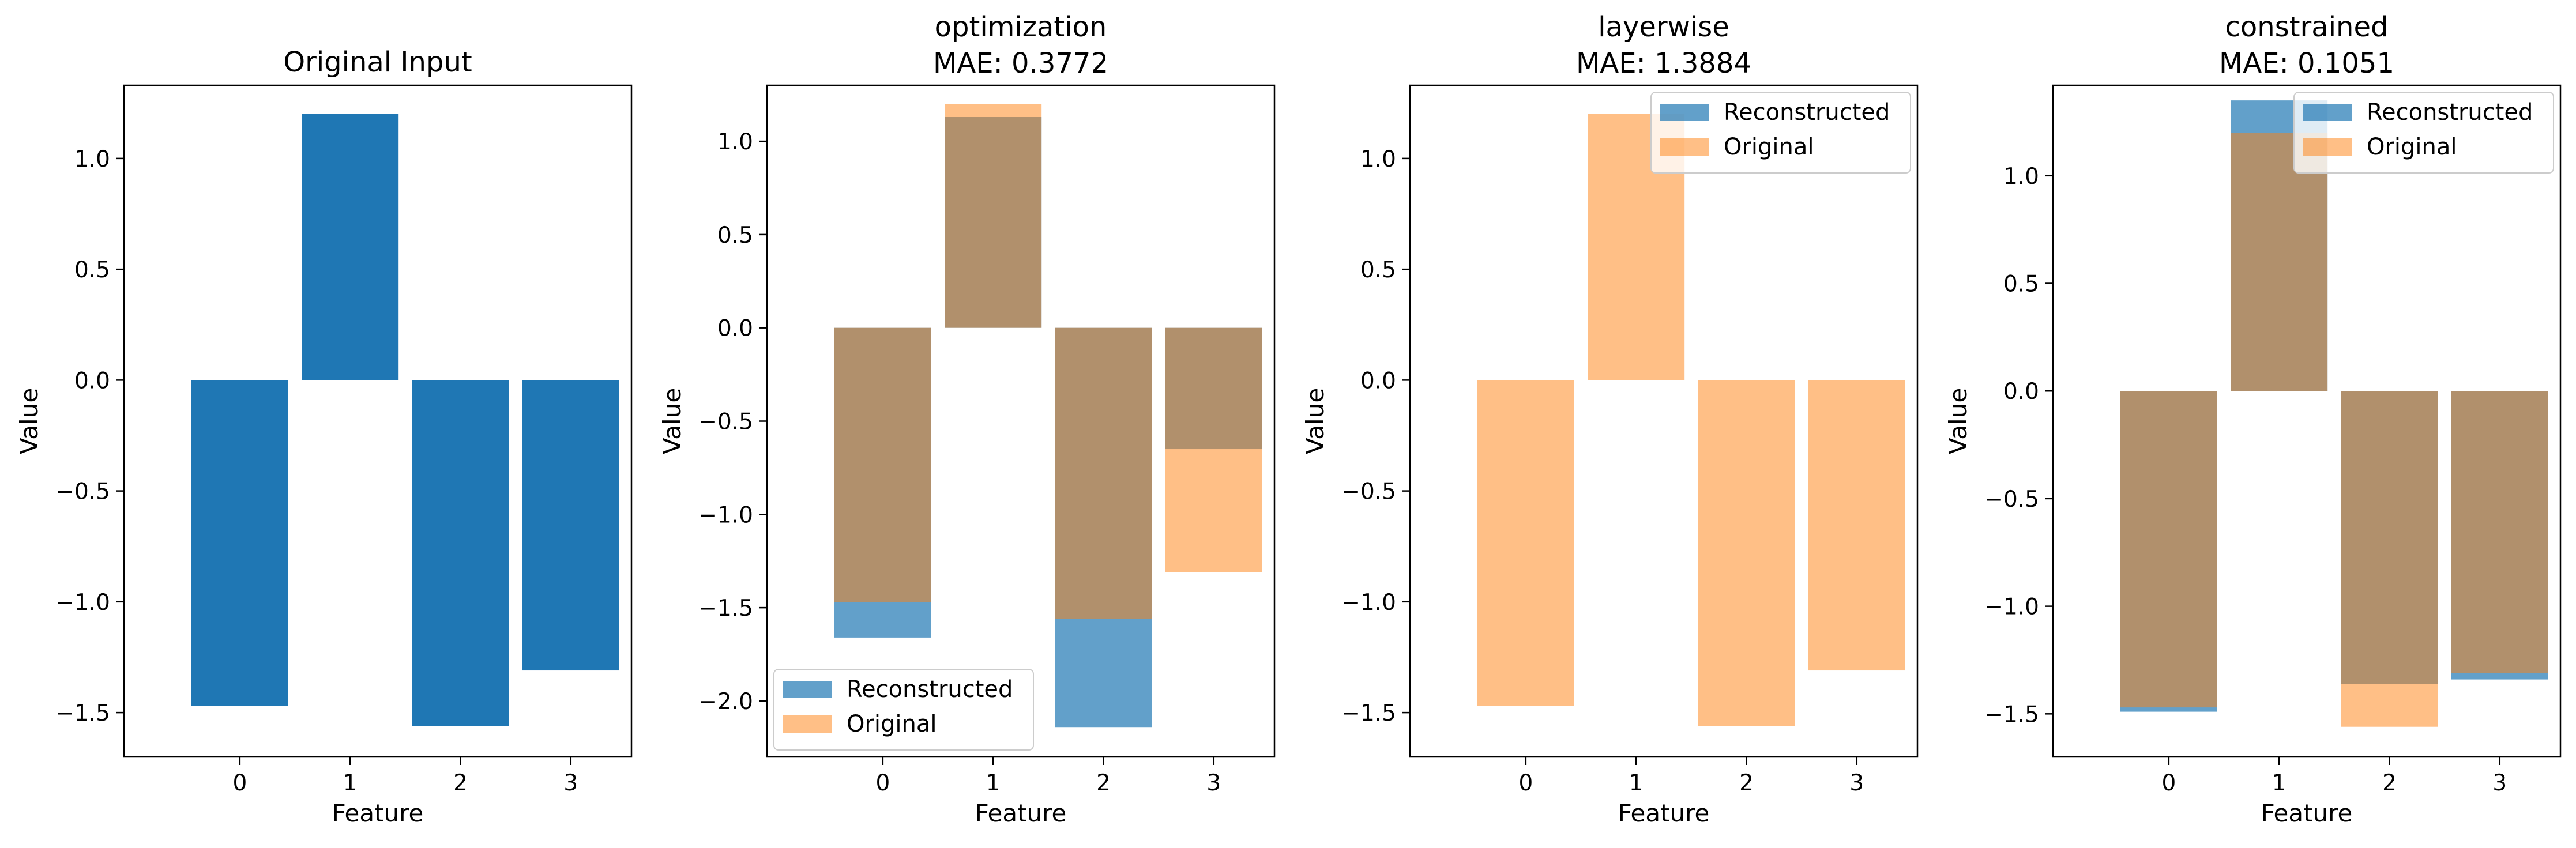  Describe the element at coordinates (725, 702) in the screenshot. I see `y-tick-label: −2.0` at that location.